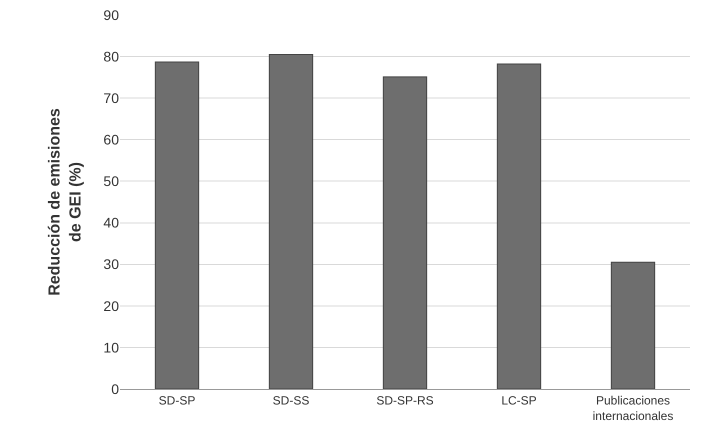 The width and height of the screenshot is (715, 439). Describe the element at coordinates (633, 408) in the screenshot. I see `x-tick-label: Publicaciones internacionales` at that location.